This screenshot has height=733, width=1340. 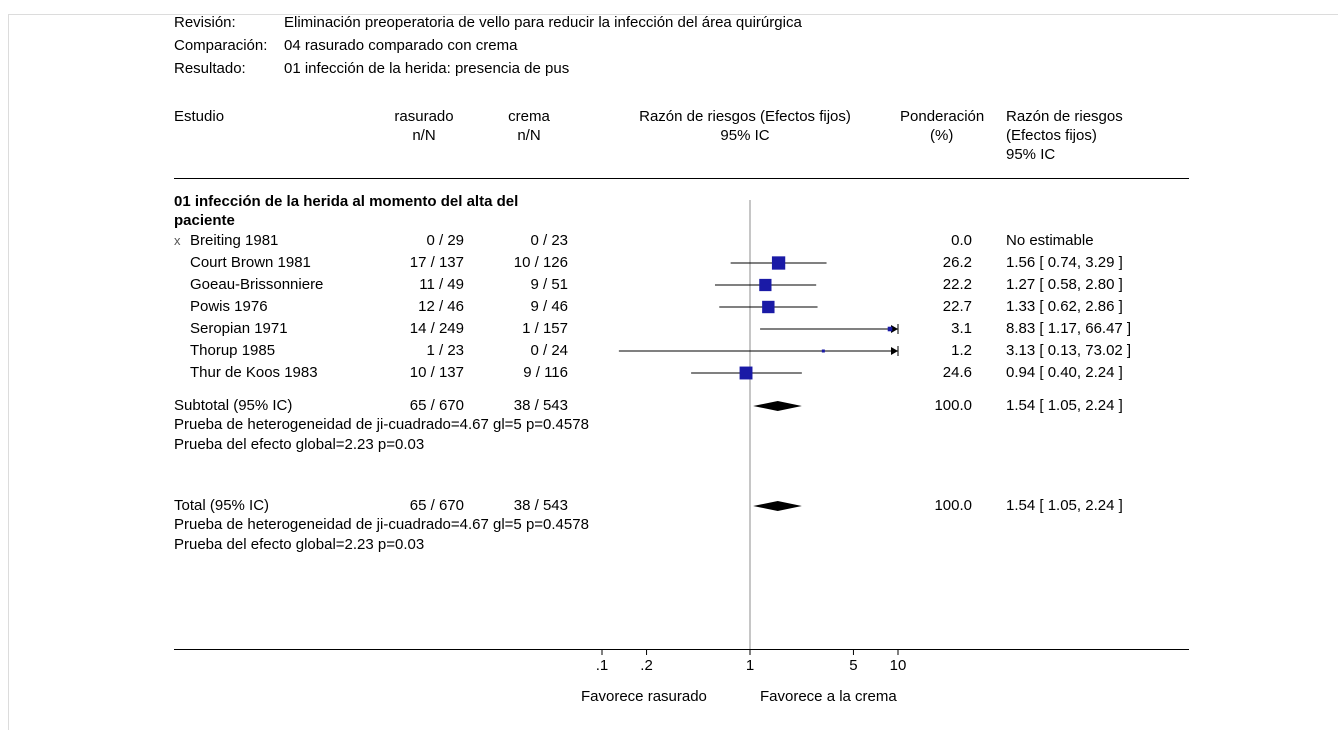 What do you see at coordinates (233, 350) in the screenshot?
I see `study-name: Thorup 1985` at bounding box center [233, 350].